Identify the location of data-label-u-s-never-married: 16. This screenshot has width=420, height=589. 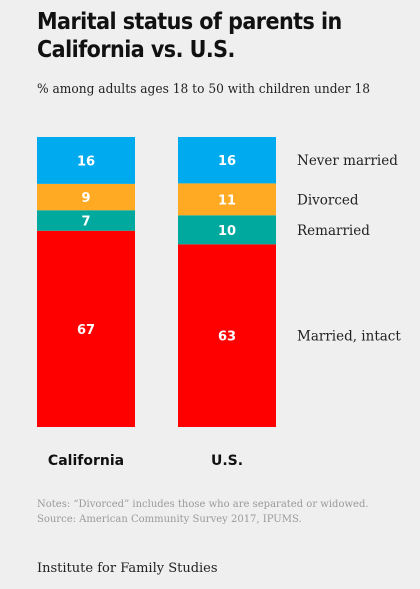
(227, 161).